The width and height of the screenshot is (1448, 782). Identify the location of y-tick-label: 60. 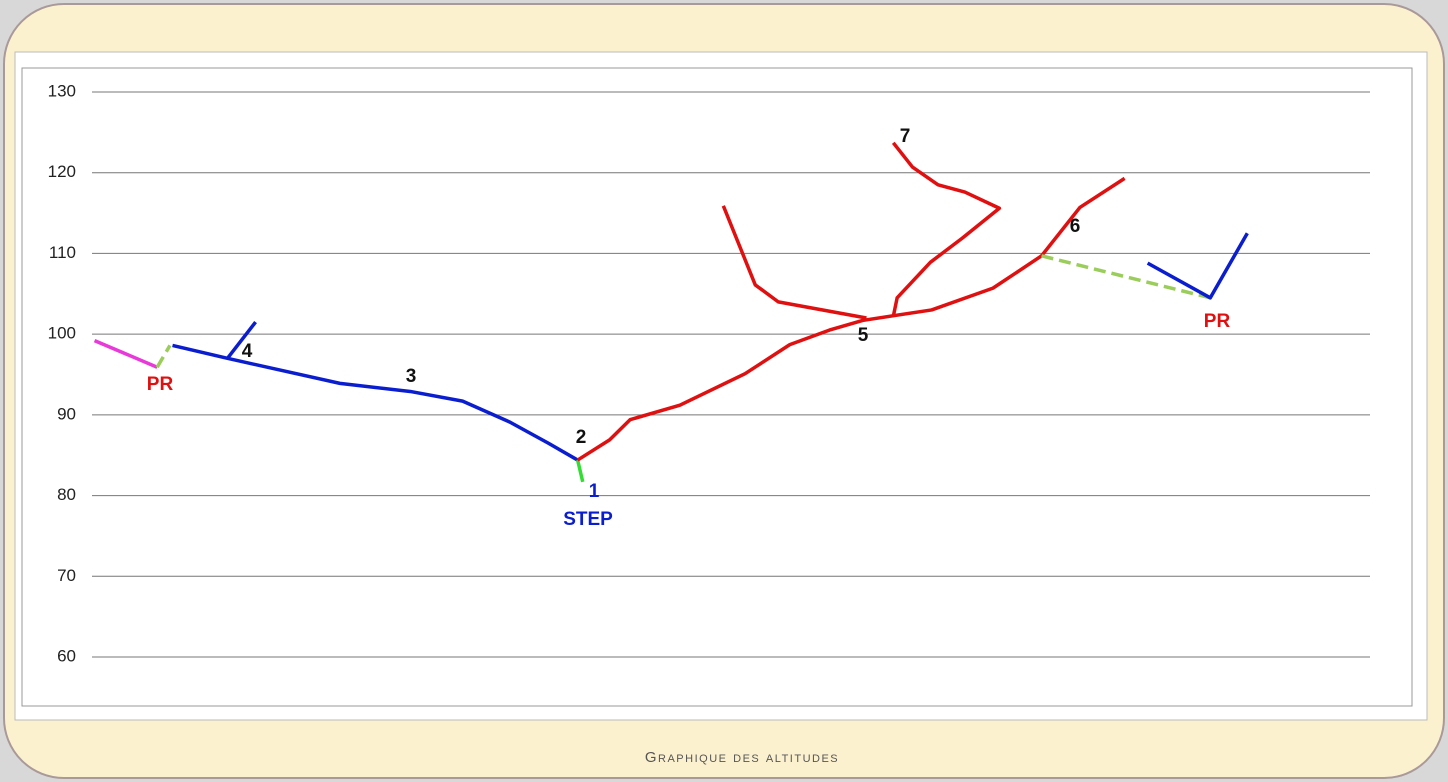
(66, 655).